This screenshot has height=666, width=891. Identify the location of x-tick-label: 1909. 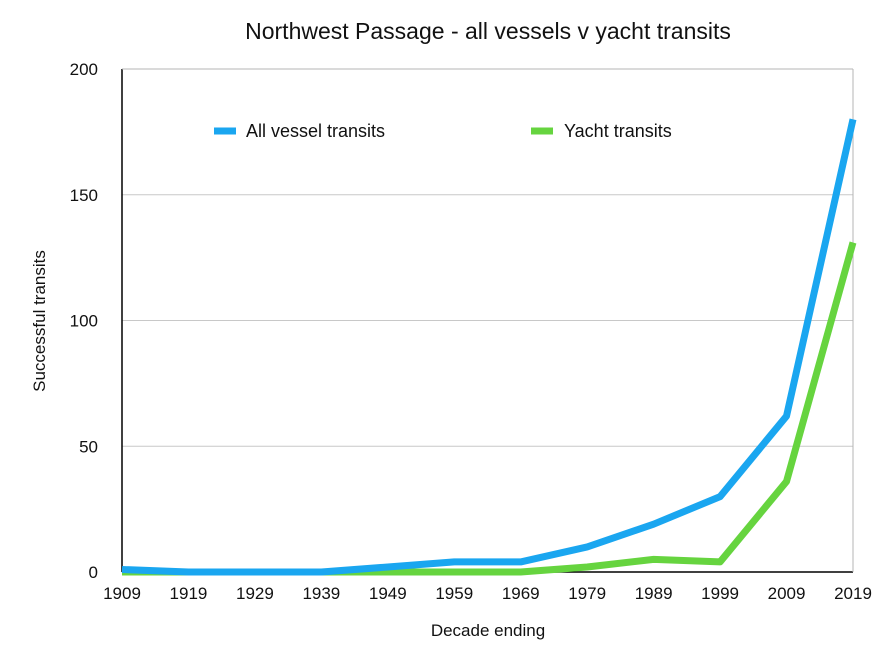
(122, 593).